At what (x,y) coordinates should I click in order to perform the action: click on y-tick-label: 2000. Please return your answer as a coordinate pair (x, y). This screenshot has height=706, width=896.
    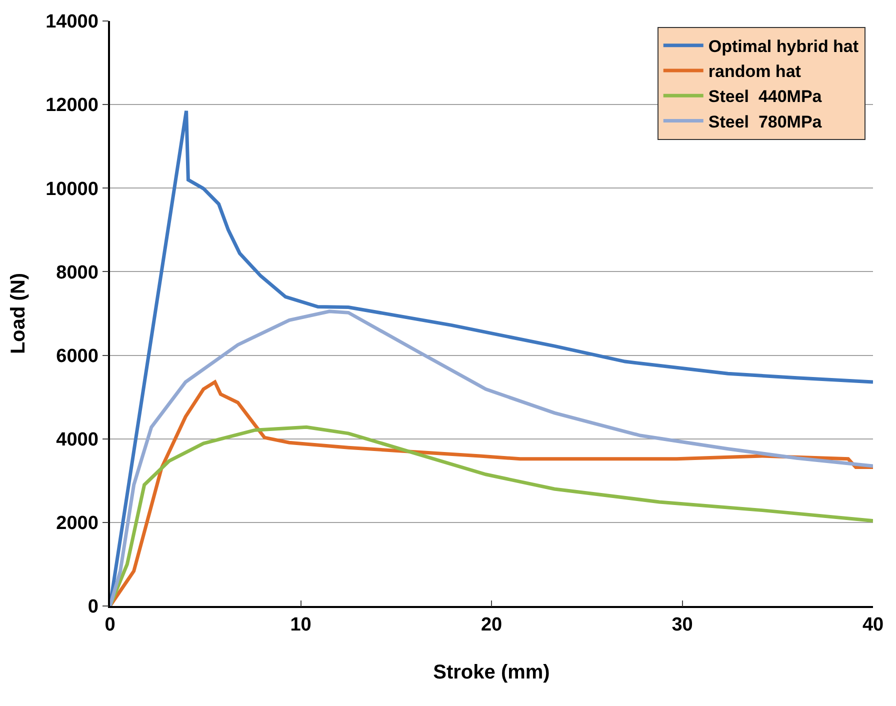
    Looking at the image, I should click on (77, 523).